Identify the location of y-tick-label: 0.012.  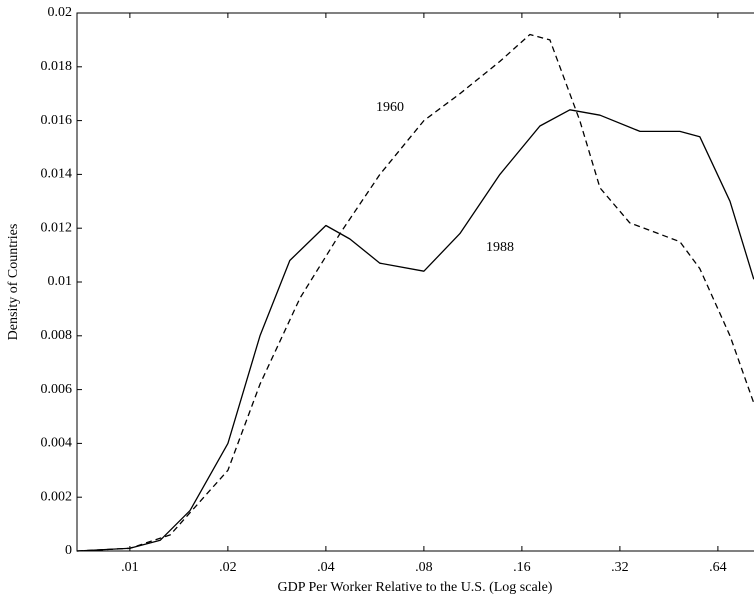
(57, 227).